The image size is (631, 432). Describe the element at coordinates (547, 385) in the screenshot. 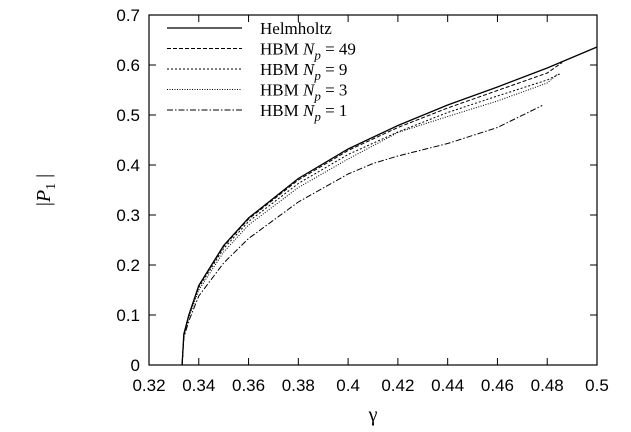

I see `x-tick-label: 0.48` at that location.